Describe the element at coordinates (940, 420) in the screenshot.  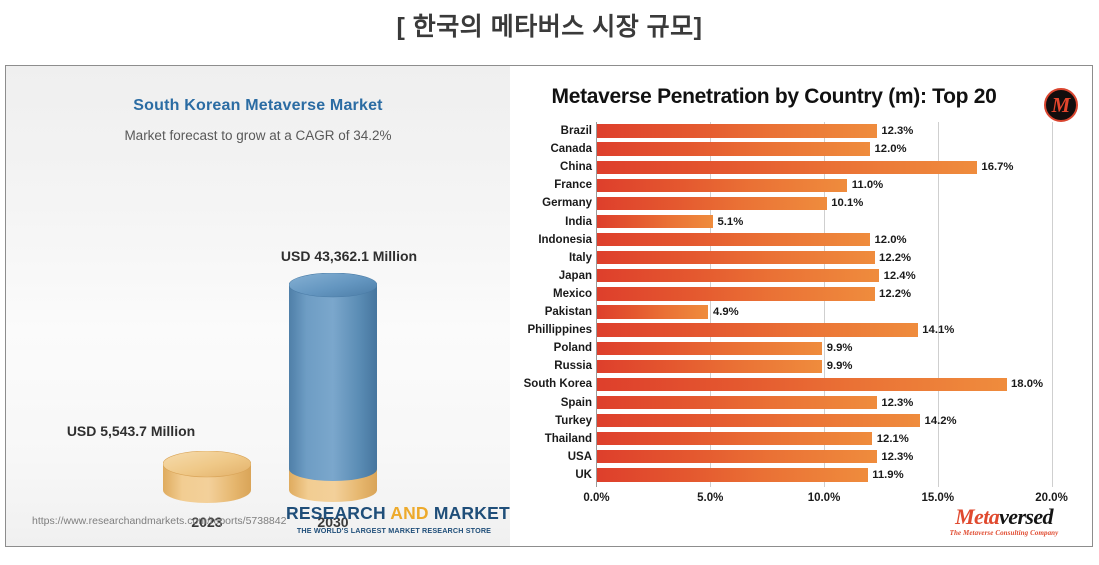
I see `bar-value-label: 14.2%` at that location.